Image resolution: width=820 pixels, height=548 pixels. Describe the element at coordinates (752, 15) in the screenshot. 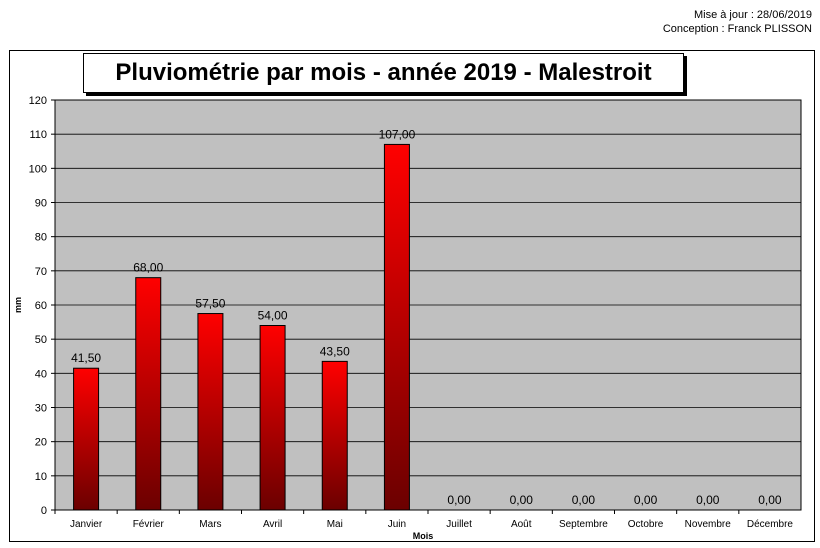

I see `update-date: Mise à jour : 28/06/2019` at that location.